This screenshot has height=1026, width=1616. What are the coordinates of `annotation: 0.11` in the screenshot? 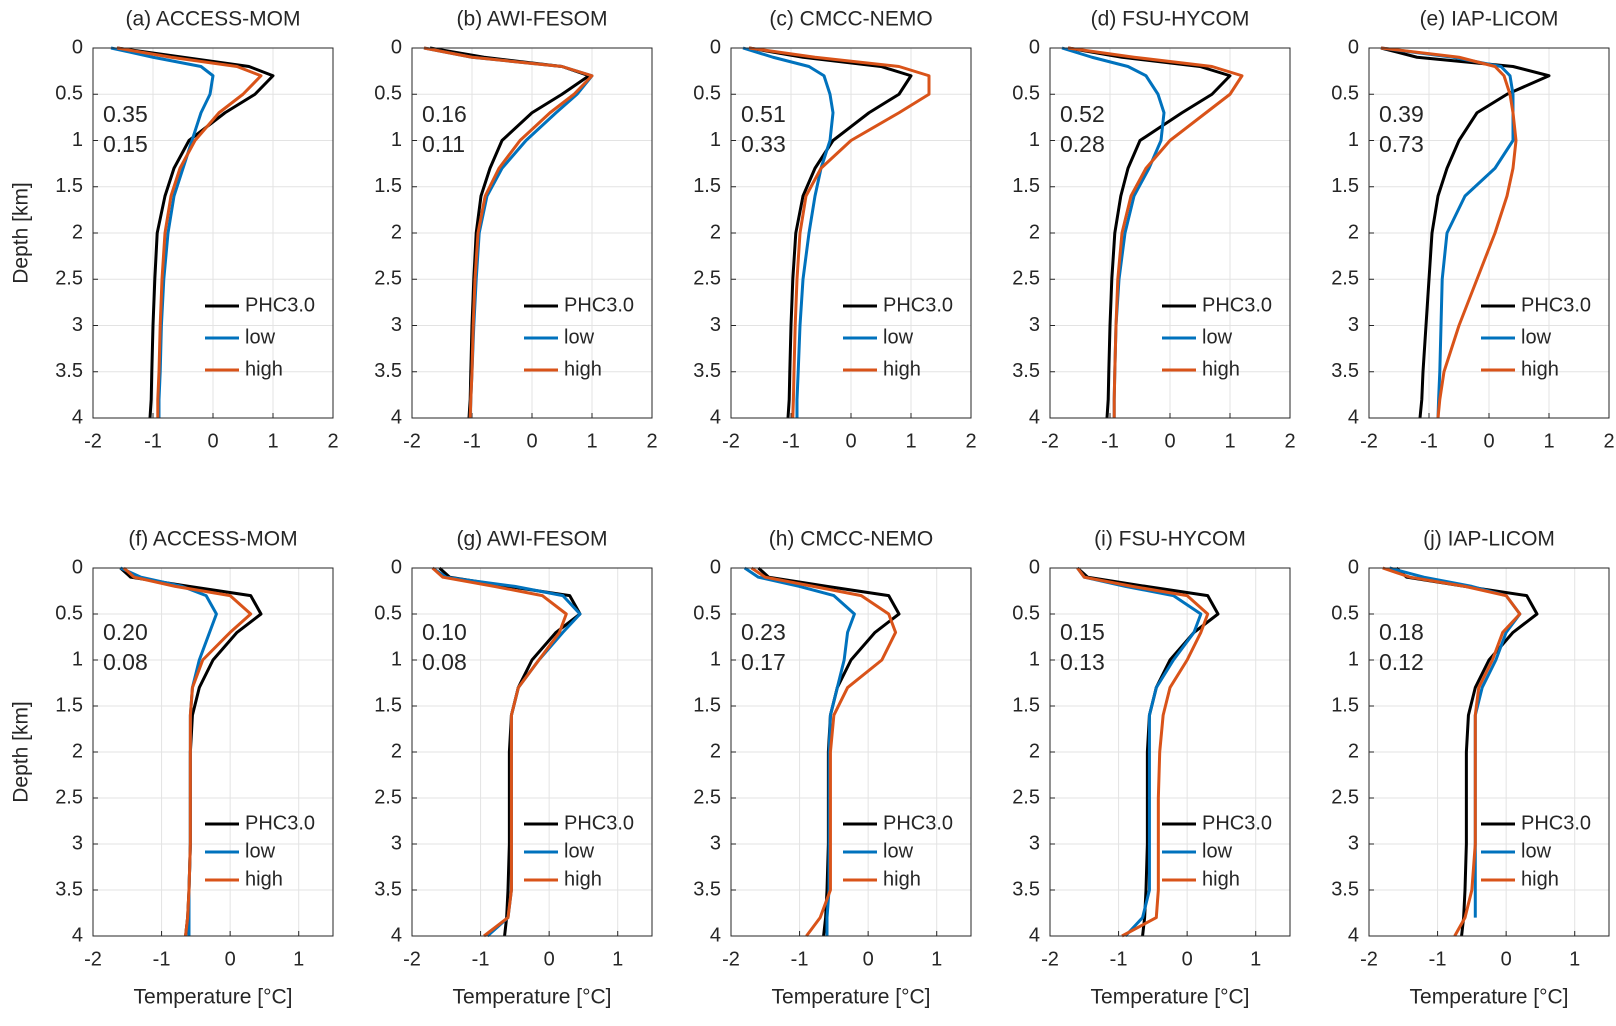 It's located at (443, 144).